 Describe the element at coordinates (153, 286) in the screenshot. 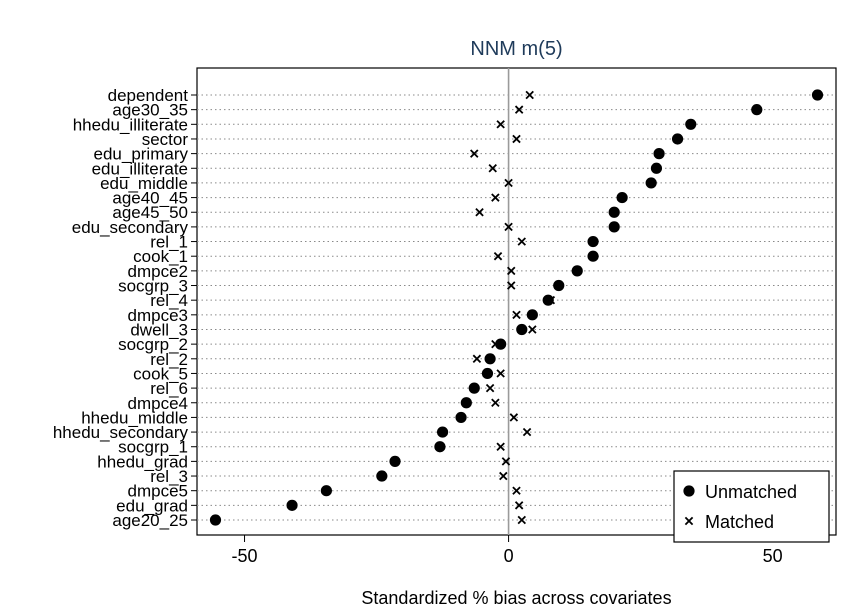

I see `y-tick-label: socgrp_3` at that location.